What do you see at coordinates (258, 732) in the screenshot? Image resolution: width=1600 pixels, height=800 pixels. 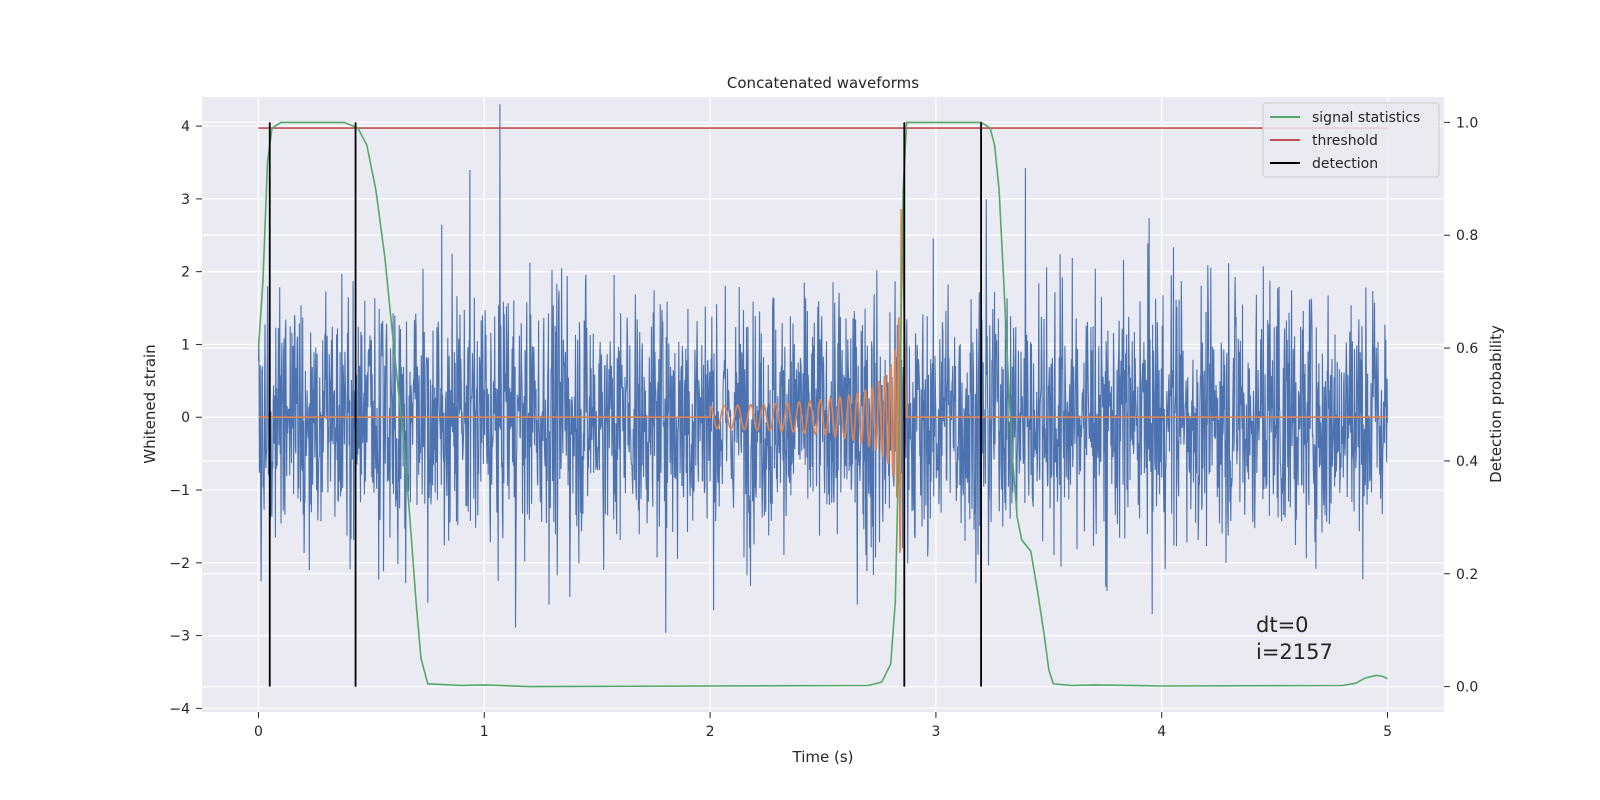 I see `x-tick-label-0: 0` at bounding box center [258, 732].